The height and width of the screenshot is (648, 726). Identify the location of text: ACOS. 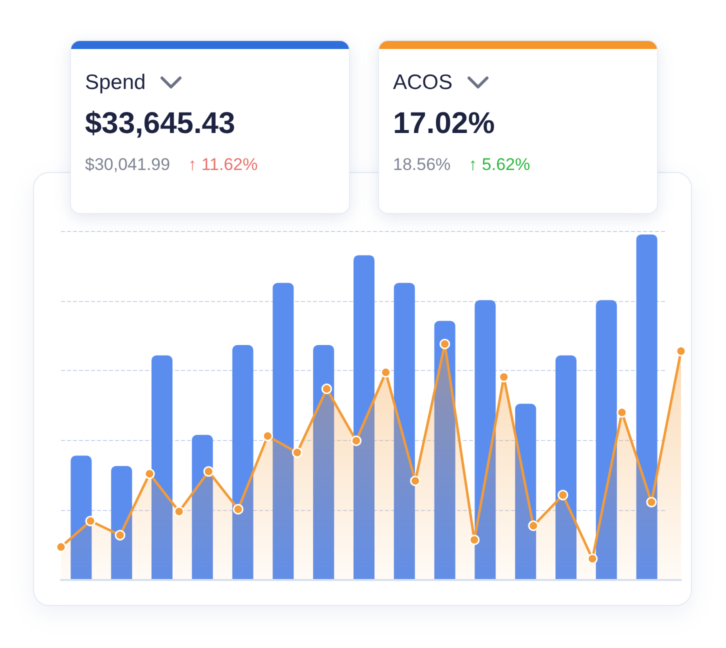
(423, 83).